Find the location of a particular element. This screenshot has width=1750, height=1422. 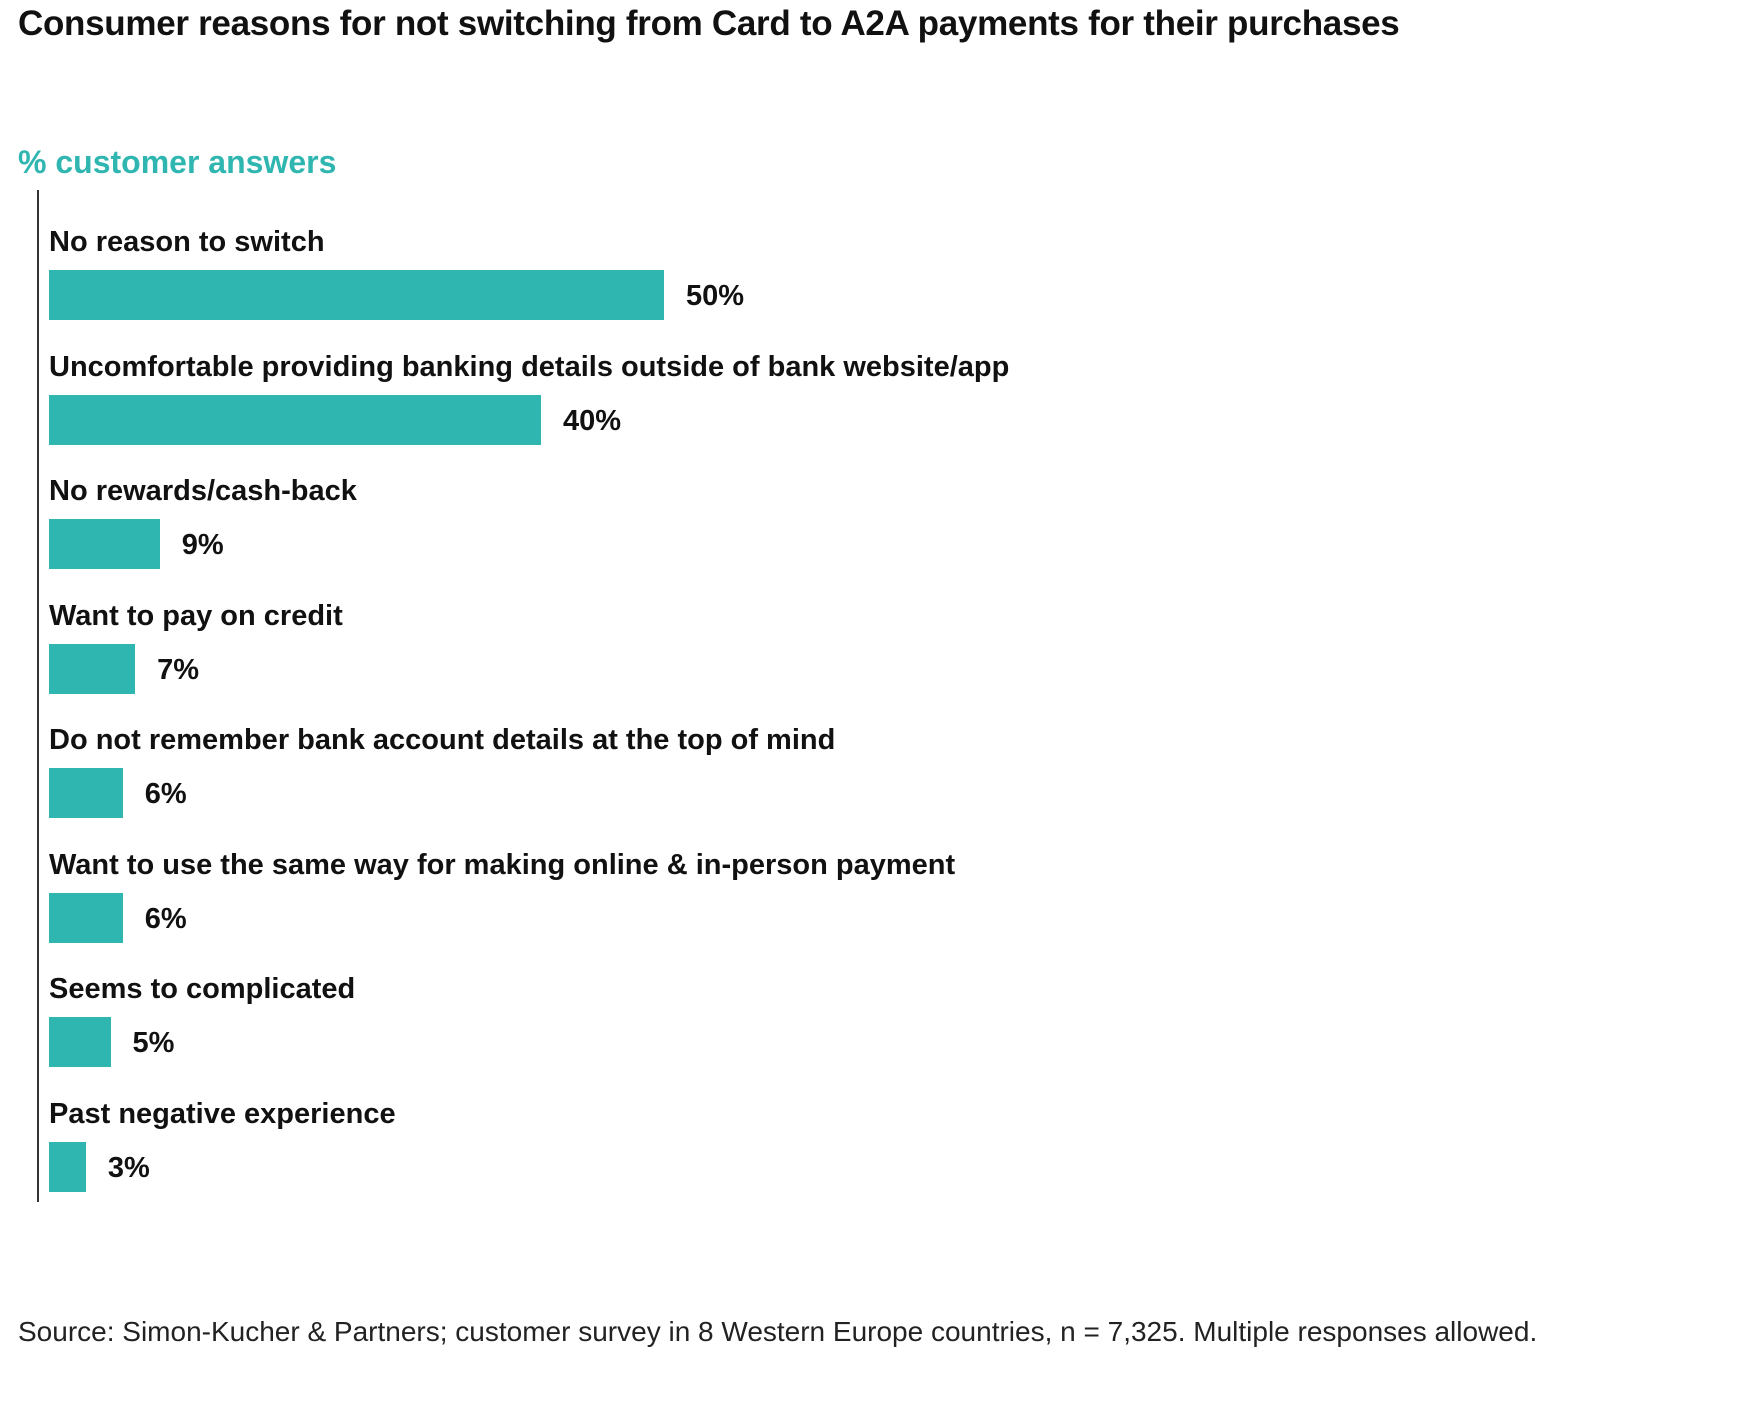

category-label: Want to pay on credit is located at coordinates (196, 615).